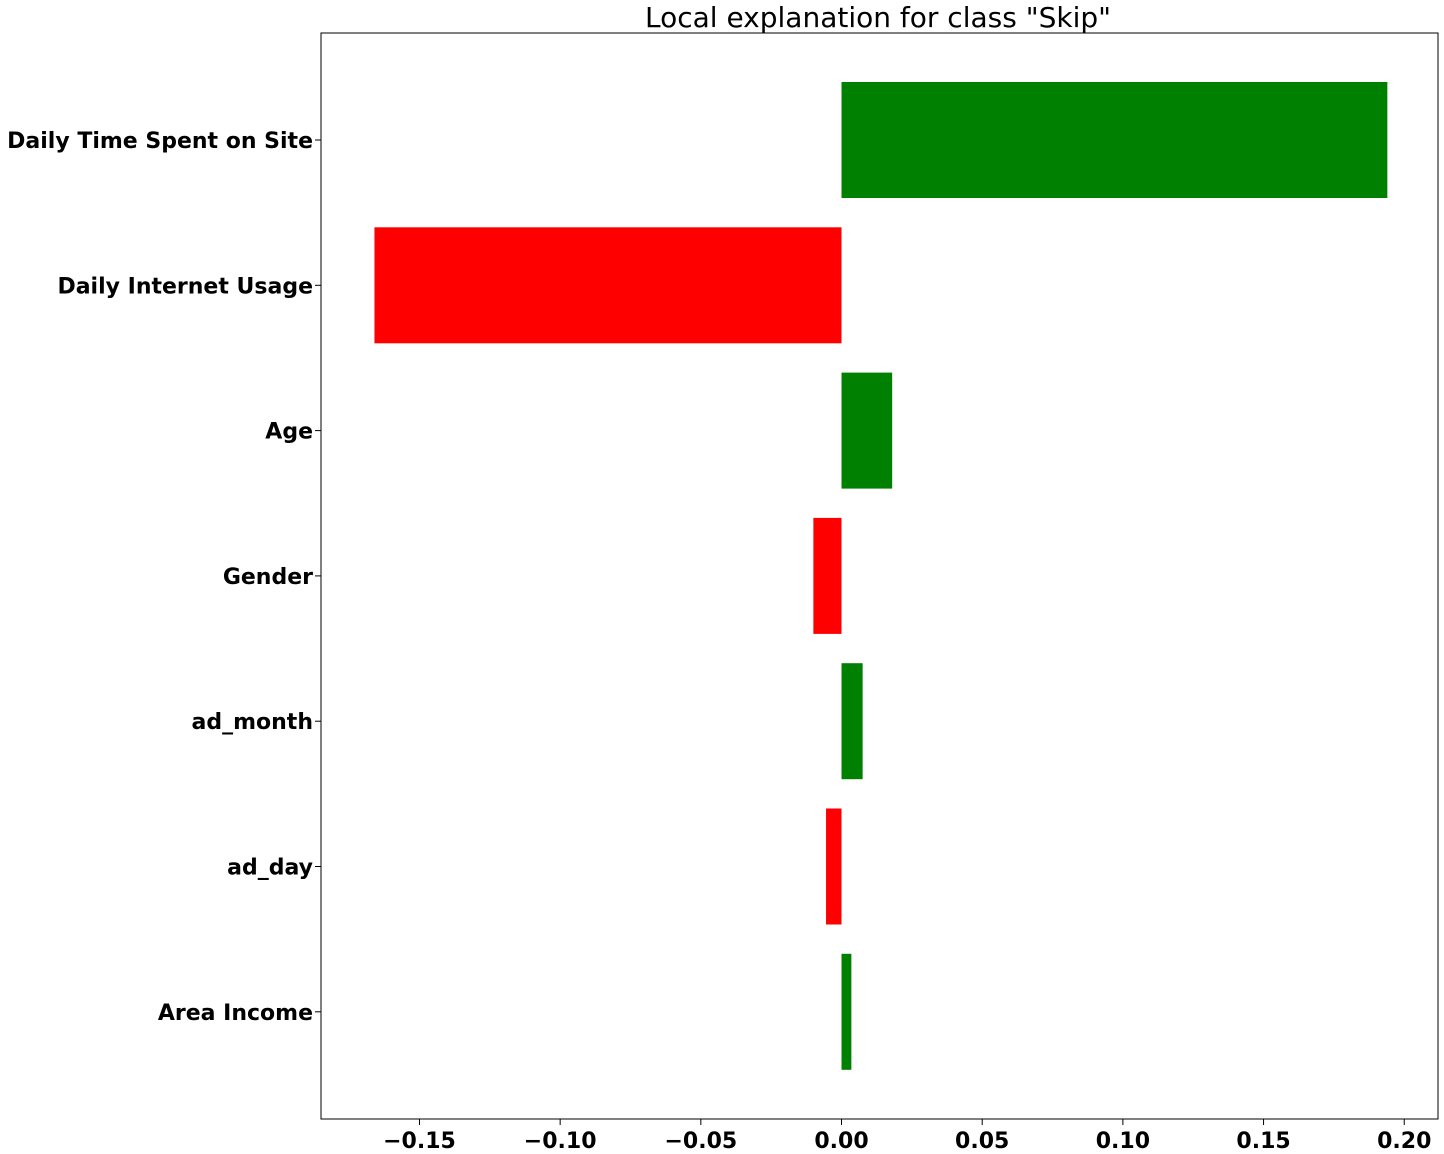 The height and width of the screenshot is (1154, 1444). What do you see at coordinates (1263, 1141) in the screenshot?
I see `x-tick-label: 0.15` at bounding box center [1263, 1141].